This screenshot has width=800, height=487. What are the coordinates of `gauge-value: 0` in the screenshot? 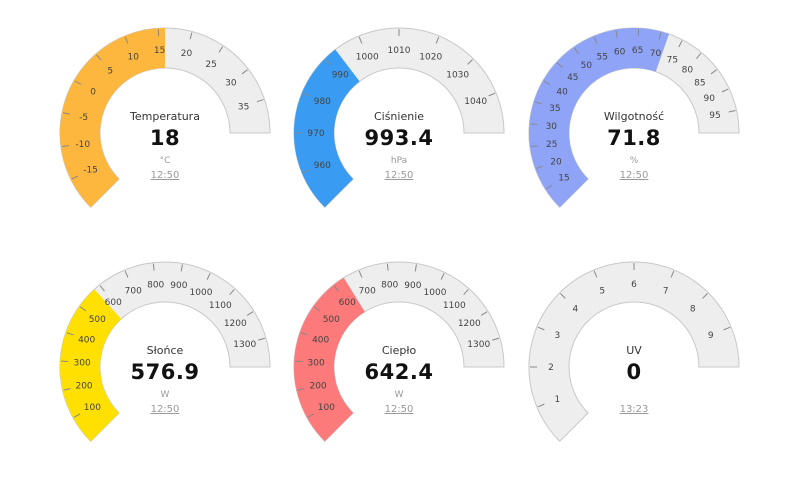 It's located at (634, 372).